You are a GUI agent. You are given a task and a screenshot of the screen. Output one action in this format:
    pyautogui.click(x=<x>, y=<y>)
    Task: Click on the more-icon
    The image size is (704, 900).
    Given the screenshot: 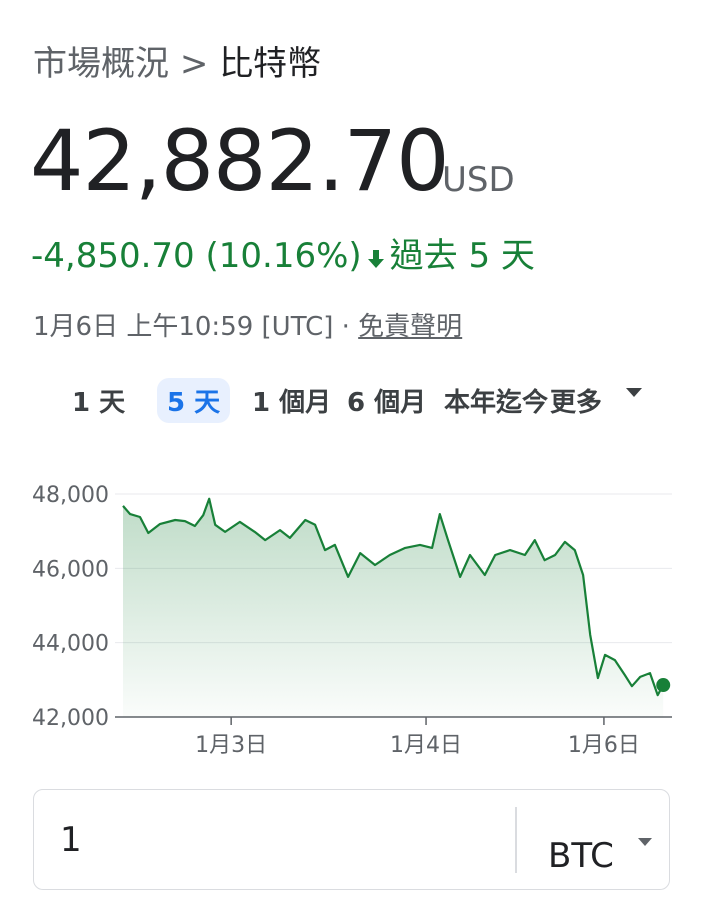 What is the action you would take?
    pyautogui.click(x=634, y=392)
    